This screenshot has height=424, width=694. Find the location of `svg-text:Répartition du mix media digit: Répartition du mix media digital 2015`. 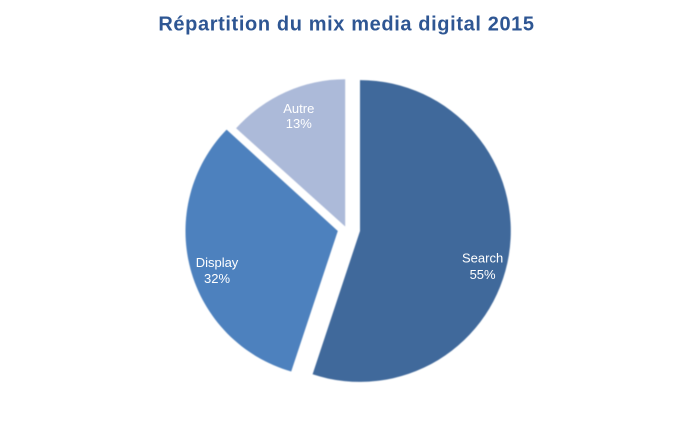

svg-text:Répartition du mix media digit: Répartition du mix media digital 2015 is located at coordinates (346, 25).